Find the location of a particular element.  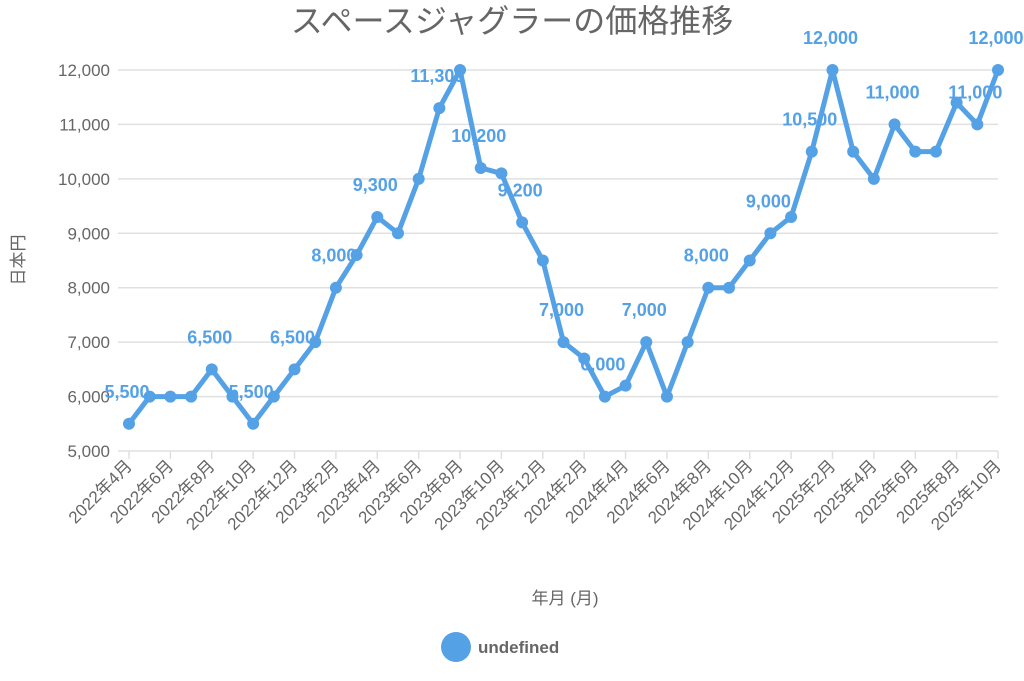

chart-title: スペースジャグラーの価格推移 is located at coordinates (512, 21).